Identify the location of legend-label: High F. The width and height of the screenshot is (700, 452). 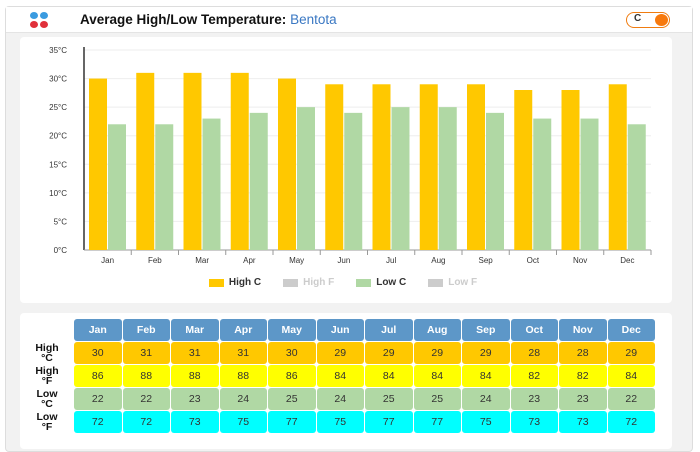
(319, 282).